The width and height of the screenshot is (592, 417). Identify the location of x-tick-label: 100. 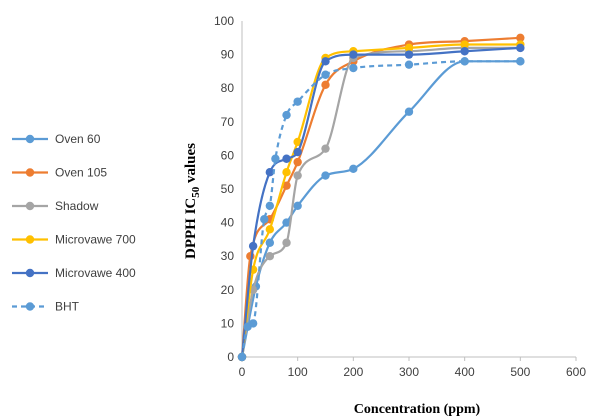
(298, 372).